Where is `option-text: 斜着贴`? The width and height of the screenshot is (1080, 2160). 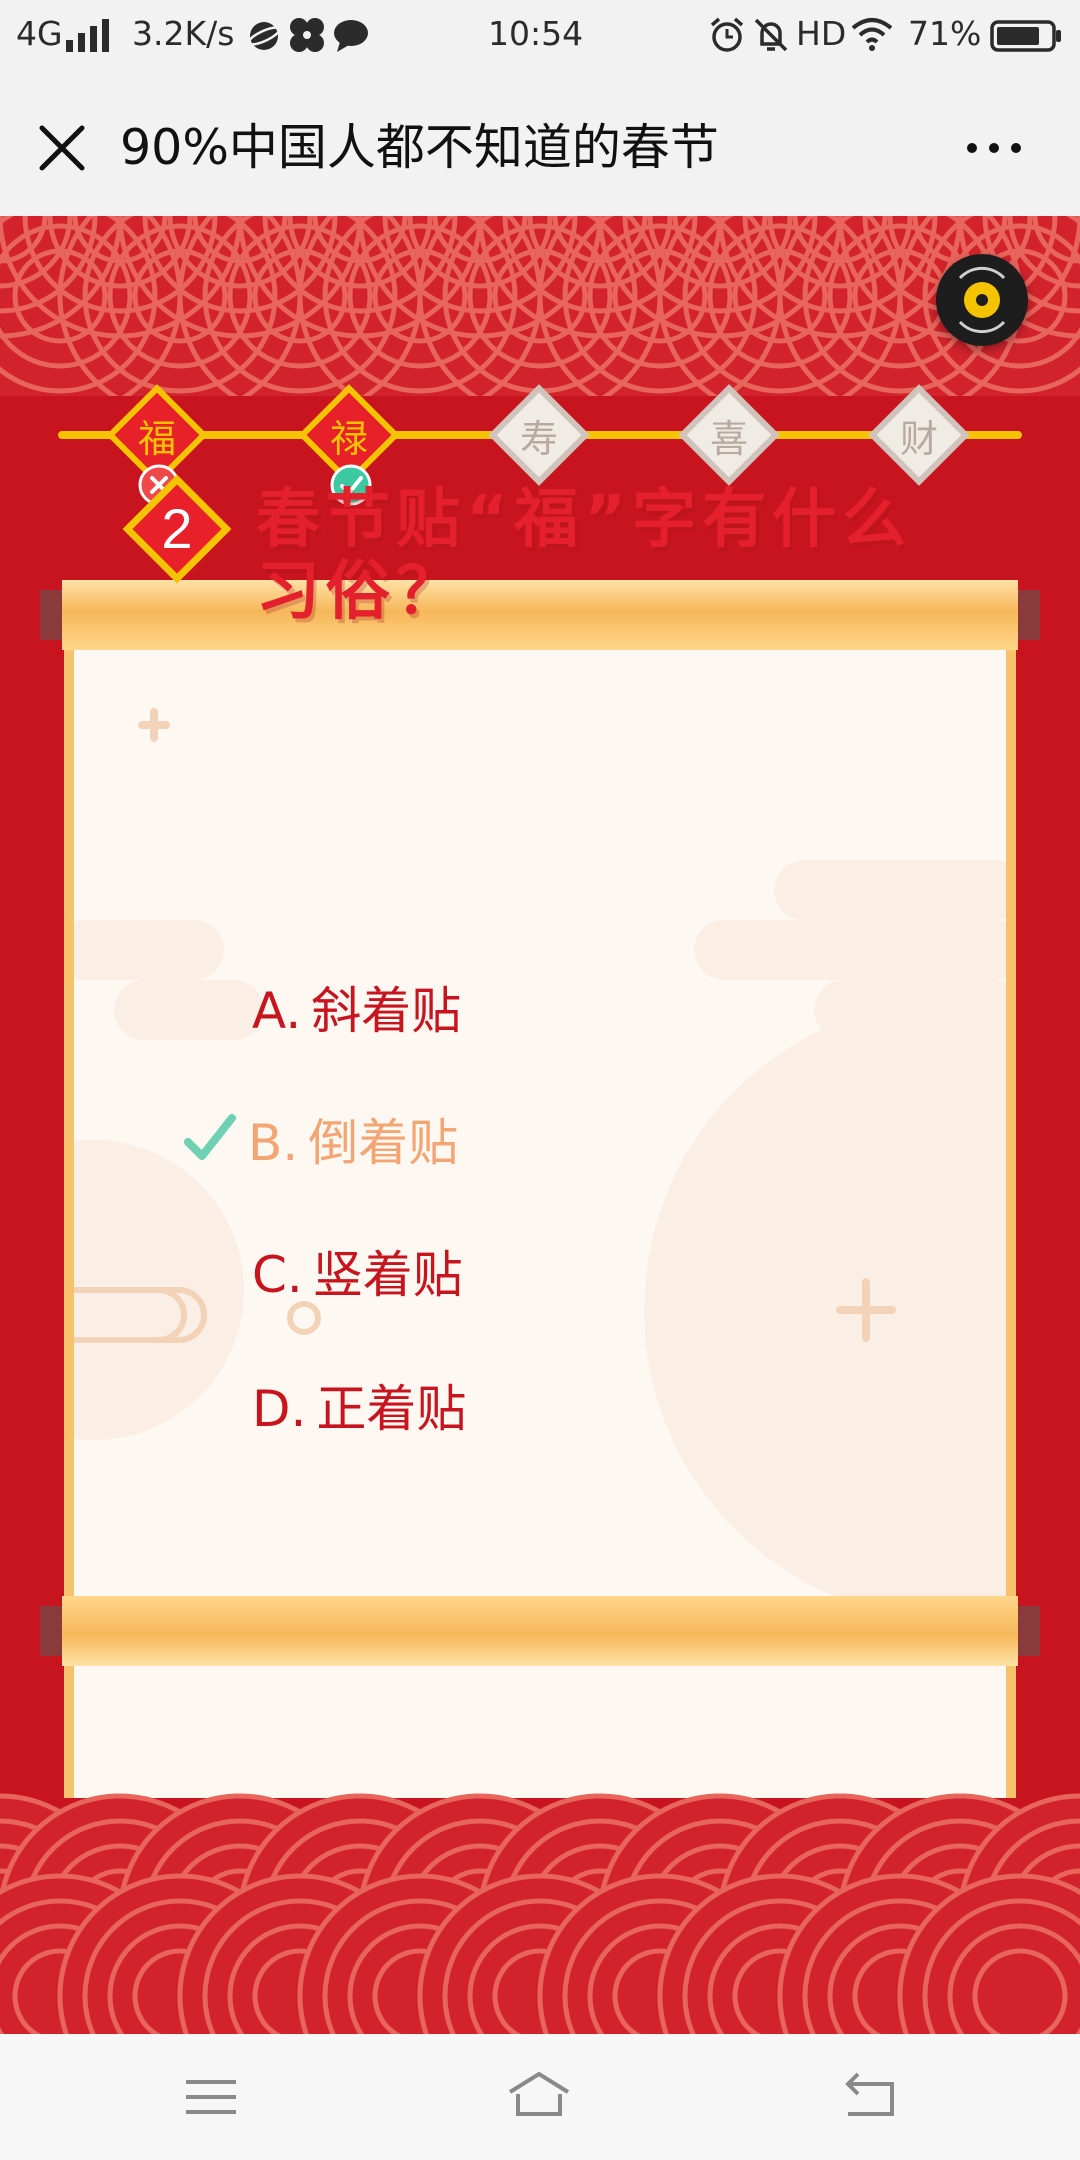
option-text: 斜着贴 is located at coordinates (386, 1011).